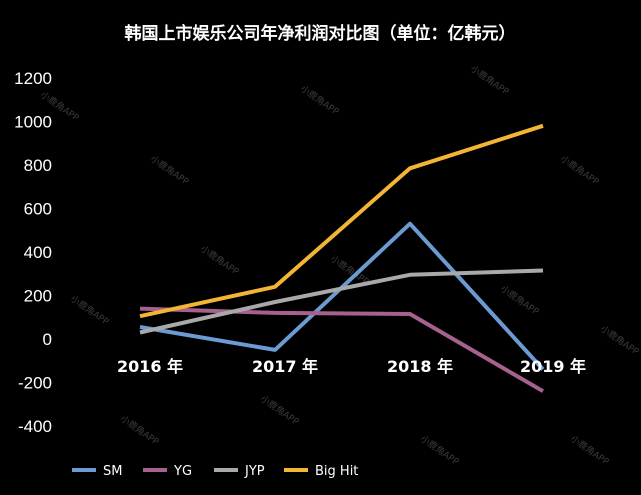  I want to click on y-tick-label: 0, so click(47, 339).